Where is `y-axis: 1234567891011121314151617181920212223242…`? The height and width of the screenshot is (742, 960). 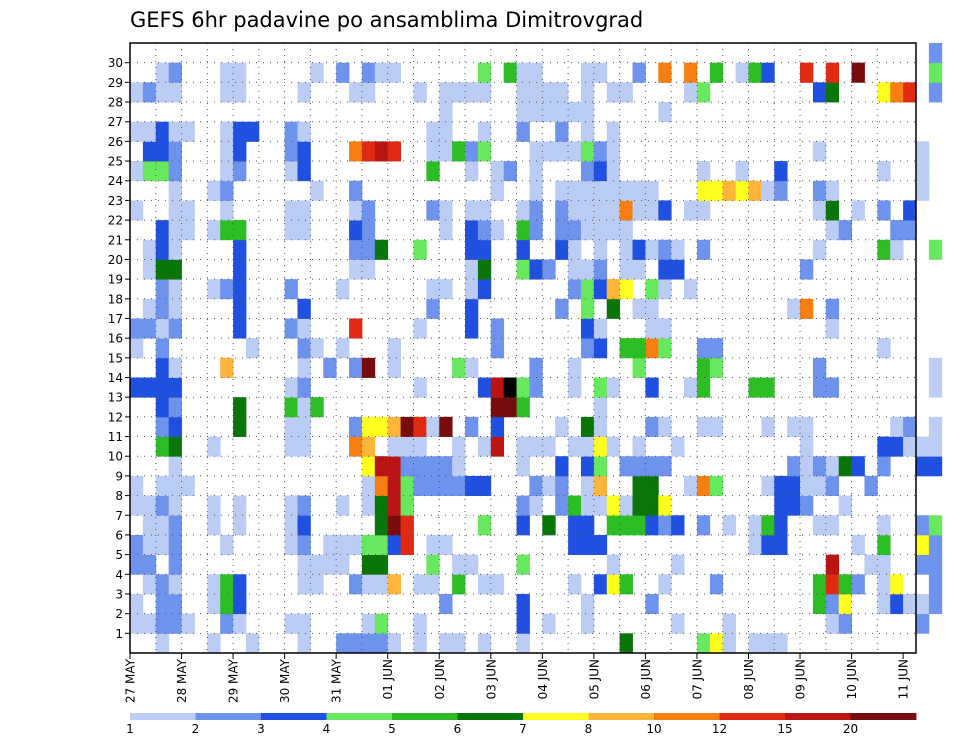
y-axis: 1234567891011121314151617181920212223242… is located at coordinates (119, 348).